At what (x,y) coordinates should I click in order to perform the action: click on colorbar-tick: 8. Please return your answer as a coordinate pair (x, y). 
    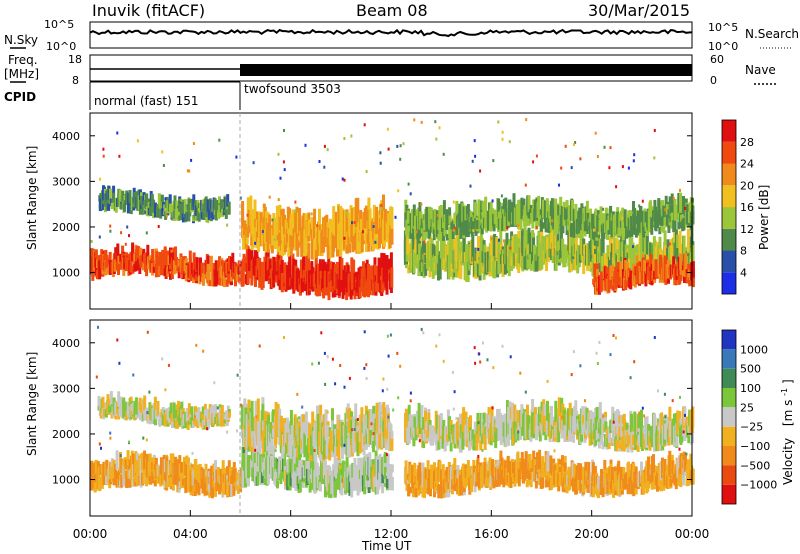
    Looking at the image, I should click on (743, 251).